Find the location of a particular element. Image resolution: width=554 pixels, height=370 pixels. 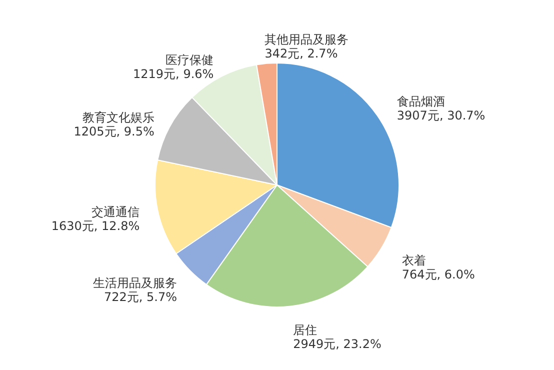

data-label: 1205元, 9.5% is located at coordinates (114, 131).